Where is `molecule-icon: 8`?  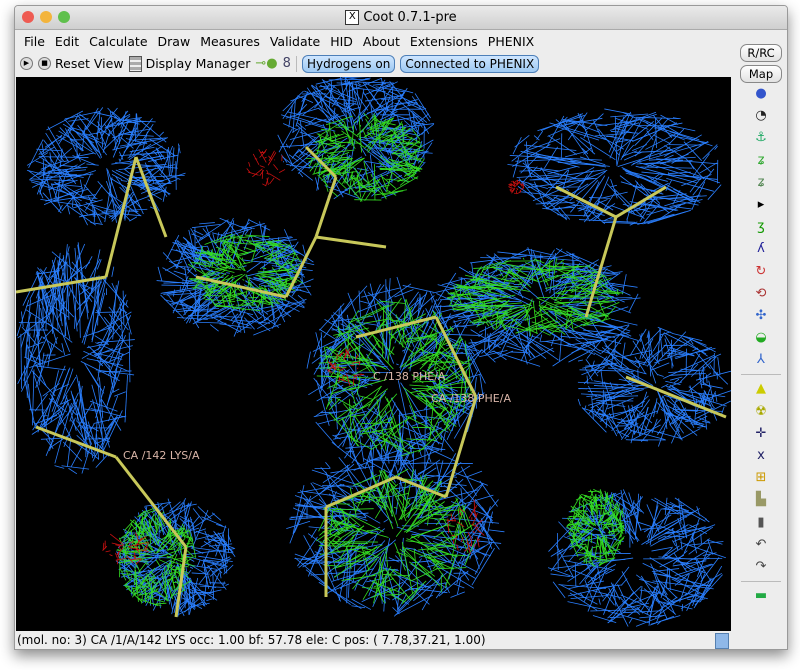
molecule-icon: 8 is located at coordinates (286, 63).